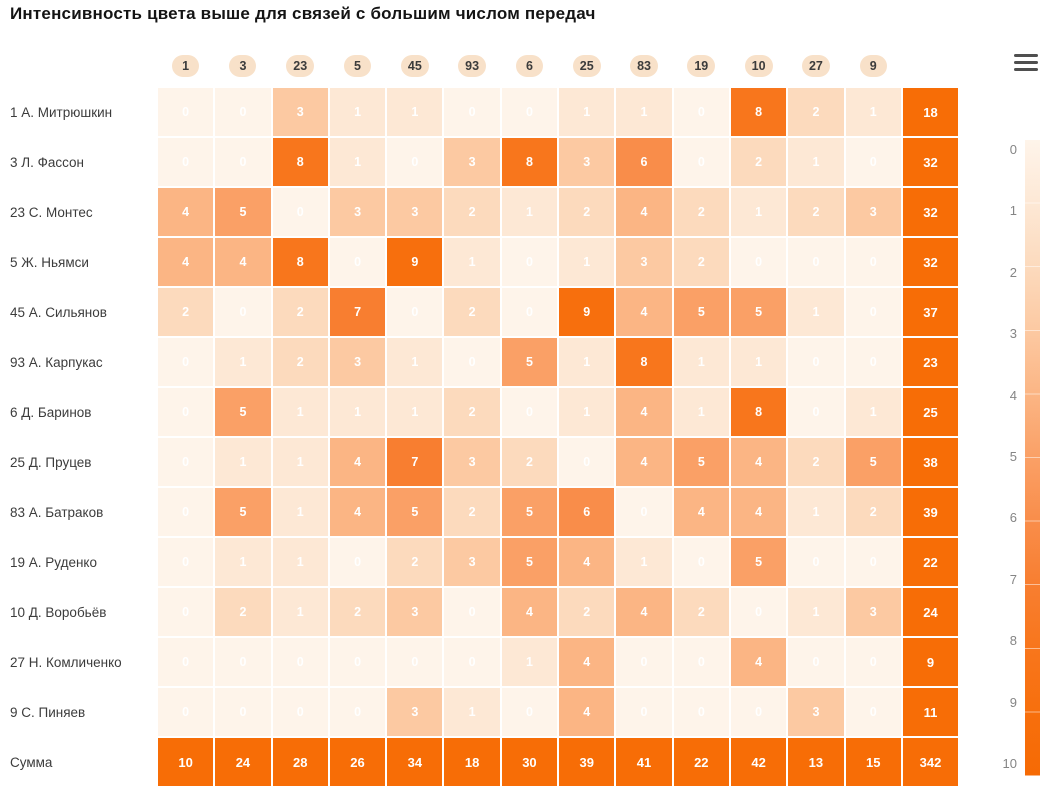 Image resolution: width=1047 pixels, height=801 pixels. I want to click on column-total-cell: 28, so click(300, 762).